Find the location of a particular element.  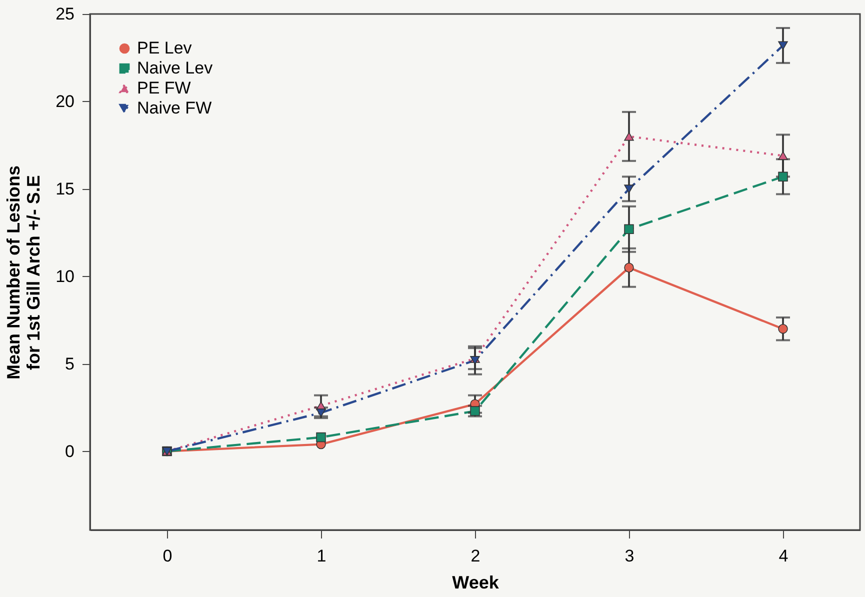

x-tick-label: 4 is located at coordinates (783, 556).